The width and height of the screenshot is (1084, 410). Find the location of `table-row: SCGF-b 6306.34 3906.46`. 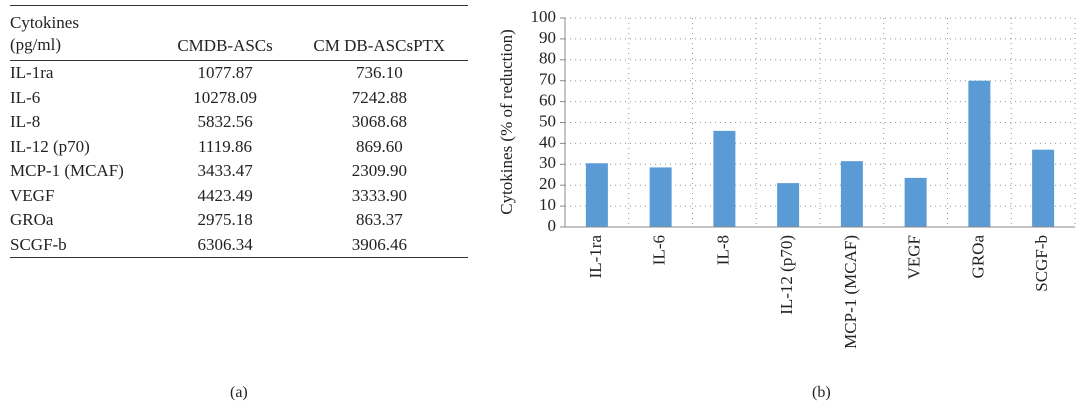

table-row: SCGF-b 6306.34 3906.46 is located at coordinates (239, 245).